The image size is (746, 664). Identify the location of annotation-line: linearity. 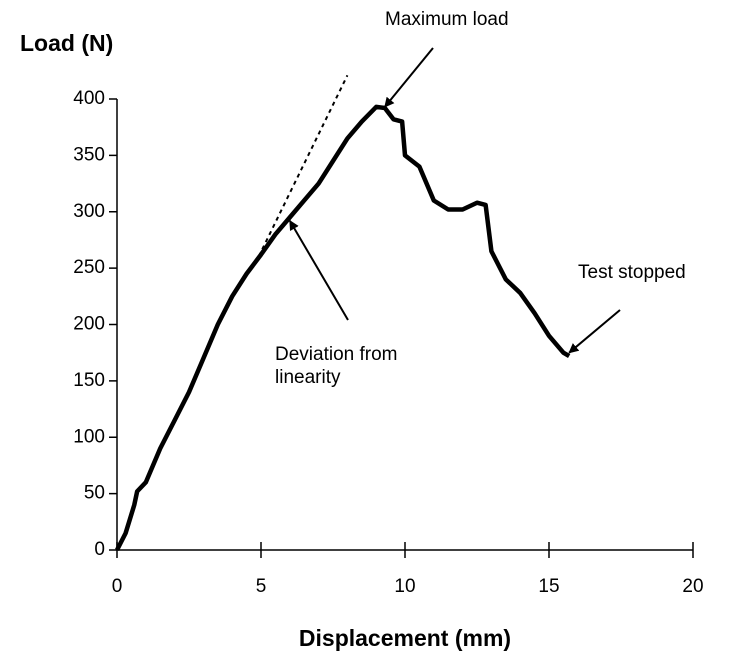
(308, 377).